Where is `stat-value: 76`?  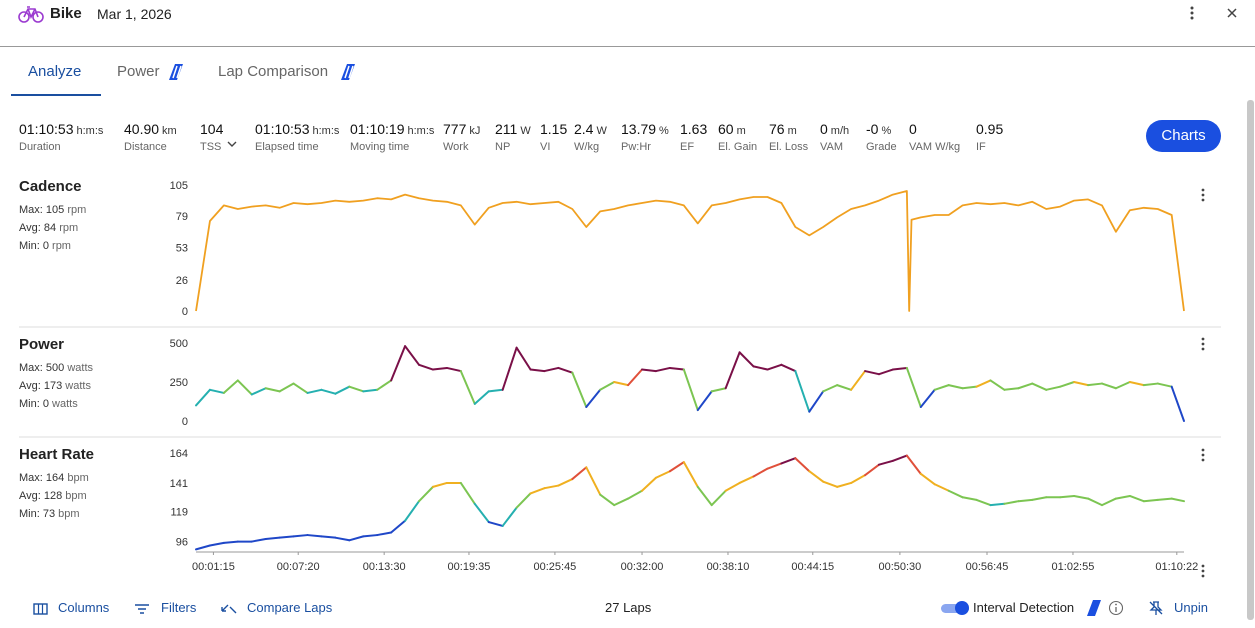
stat-value: 76 is located at coordinates (777, 129).